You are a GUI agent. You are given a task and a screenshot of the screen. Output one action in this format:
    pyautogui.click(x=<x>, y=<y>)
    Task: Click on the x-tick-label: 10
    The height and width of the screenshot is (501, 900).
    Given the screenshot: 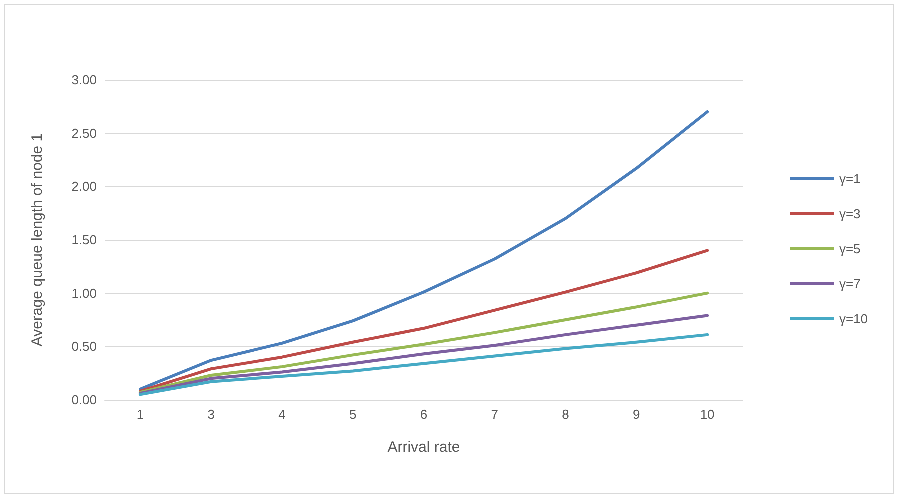 What is the action you would take?
    pyautogui.click(x=707, y=414)
    